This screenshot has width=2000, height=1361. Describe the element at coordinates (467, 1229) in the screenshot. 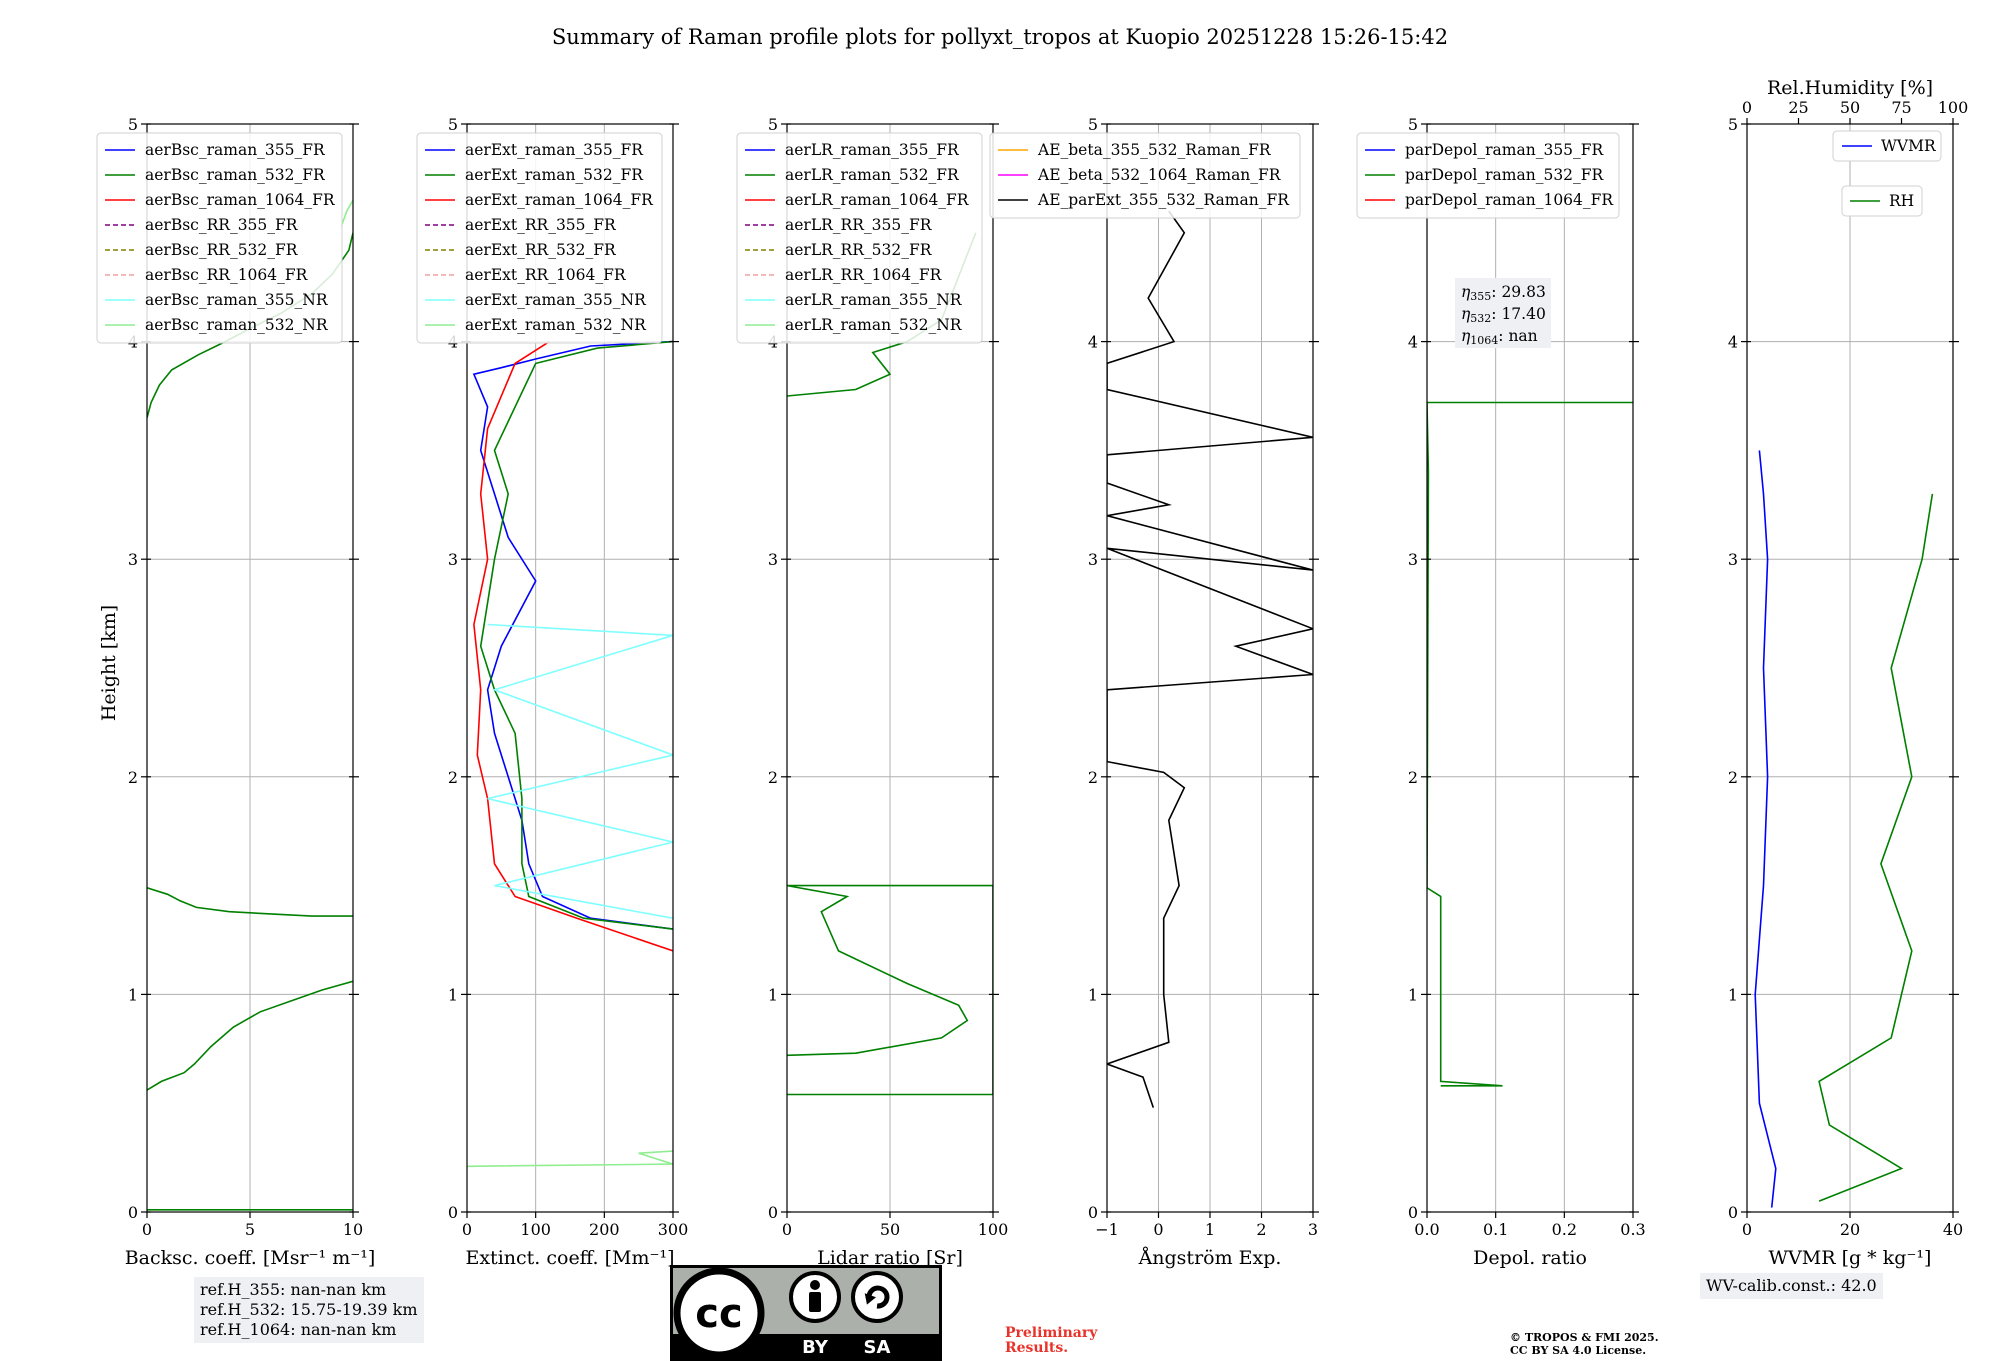

I see `ext-xtick-label: 0` at that location.